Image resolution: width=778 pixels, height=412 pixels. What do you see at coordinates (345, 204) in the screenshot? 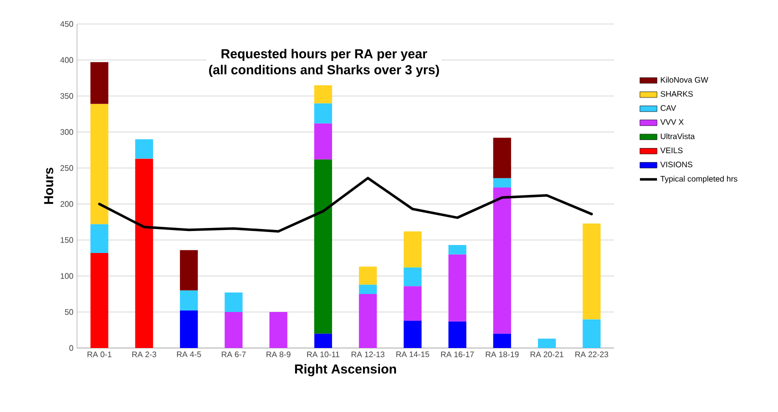
I see `line-series` at bounding box center [345, 204].